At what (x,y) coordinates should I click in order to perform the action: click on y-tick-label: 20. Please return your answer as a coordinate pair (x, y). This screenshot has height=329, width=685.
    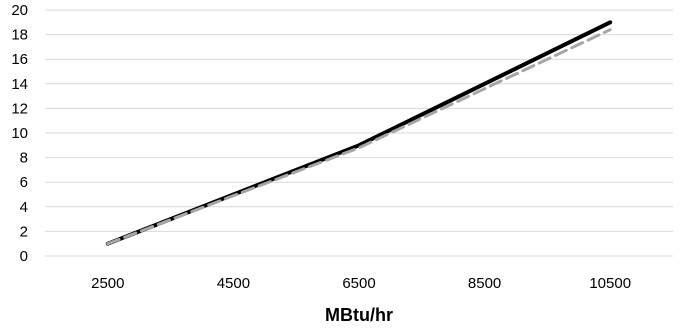
    Looking at the image, I should click on (19, 10).